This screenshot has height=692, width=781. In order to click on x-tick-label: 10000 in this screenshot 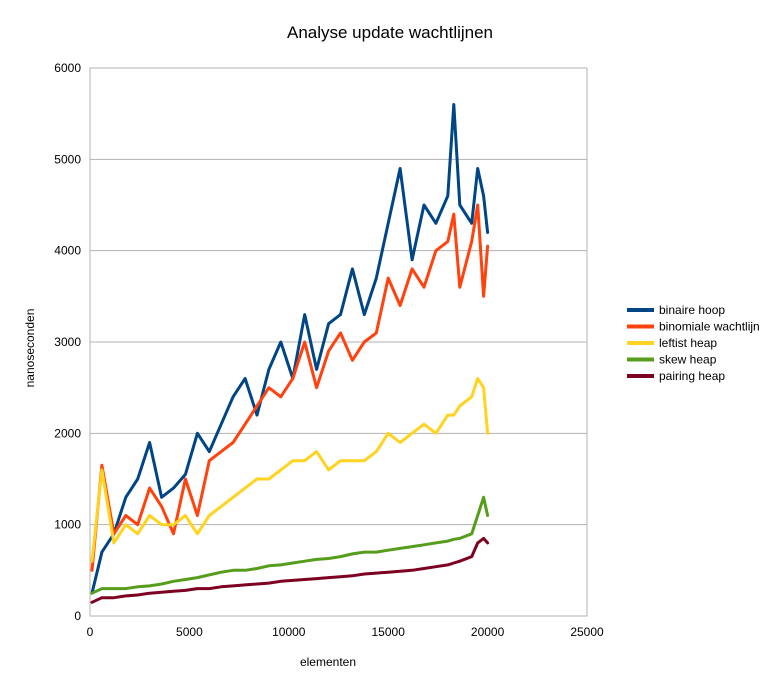, I will do `click(289, 632)`.